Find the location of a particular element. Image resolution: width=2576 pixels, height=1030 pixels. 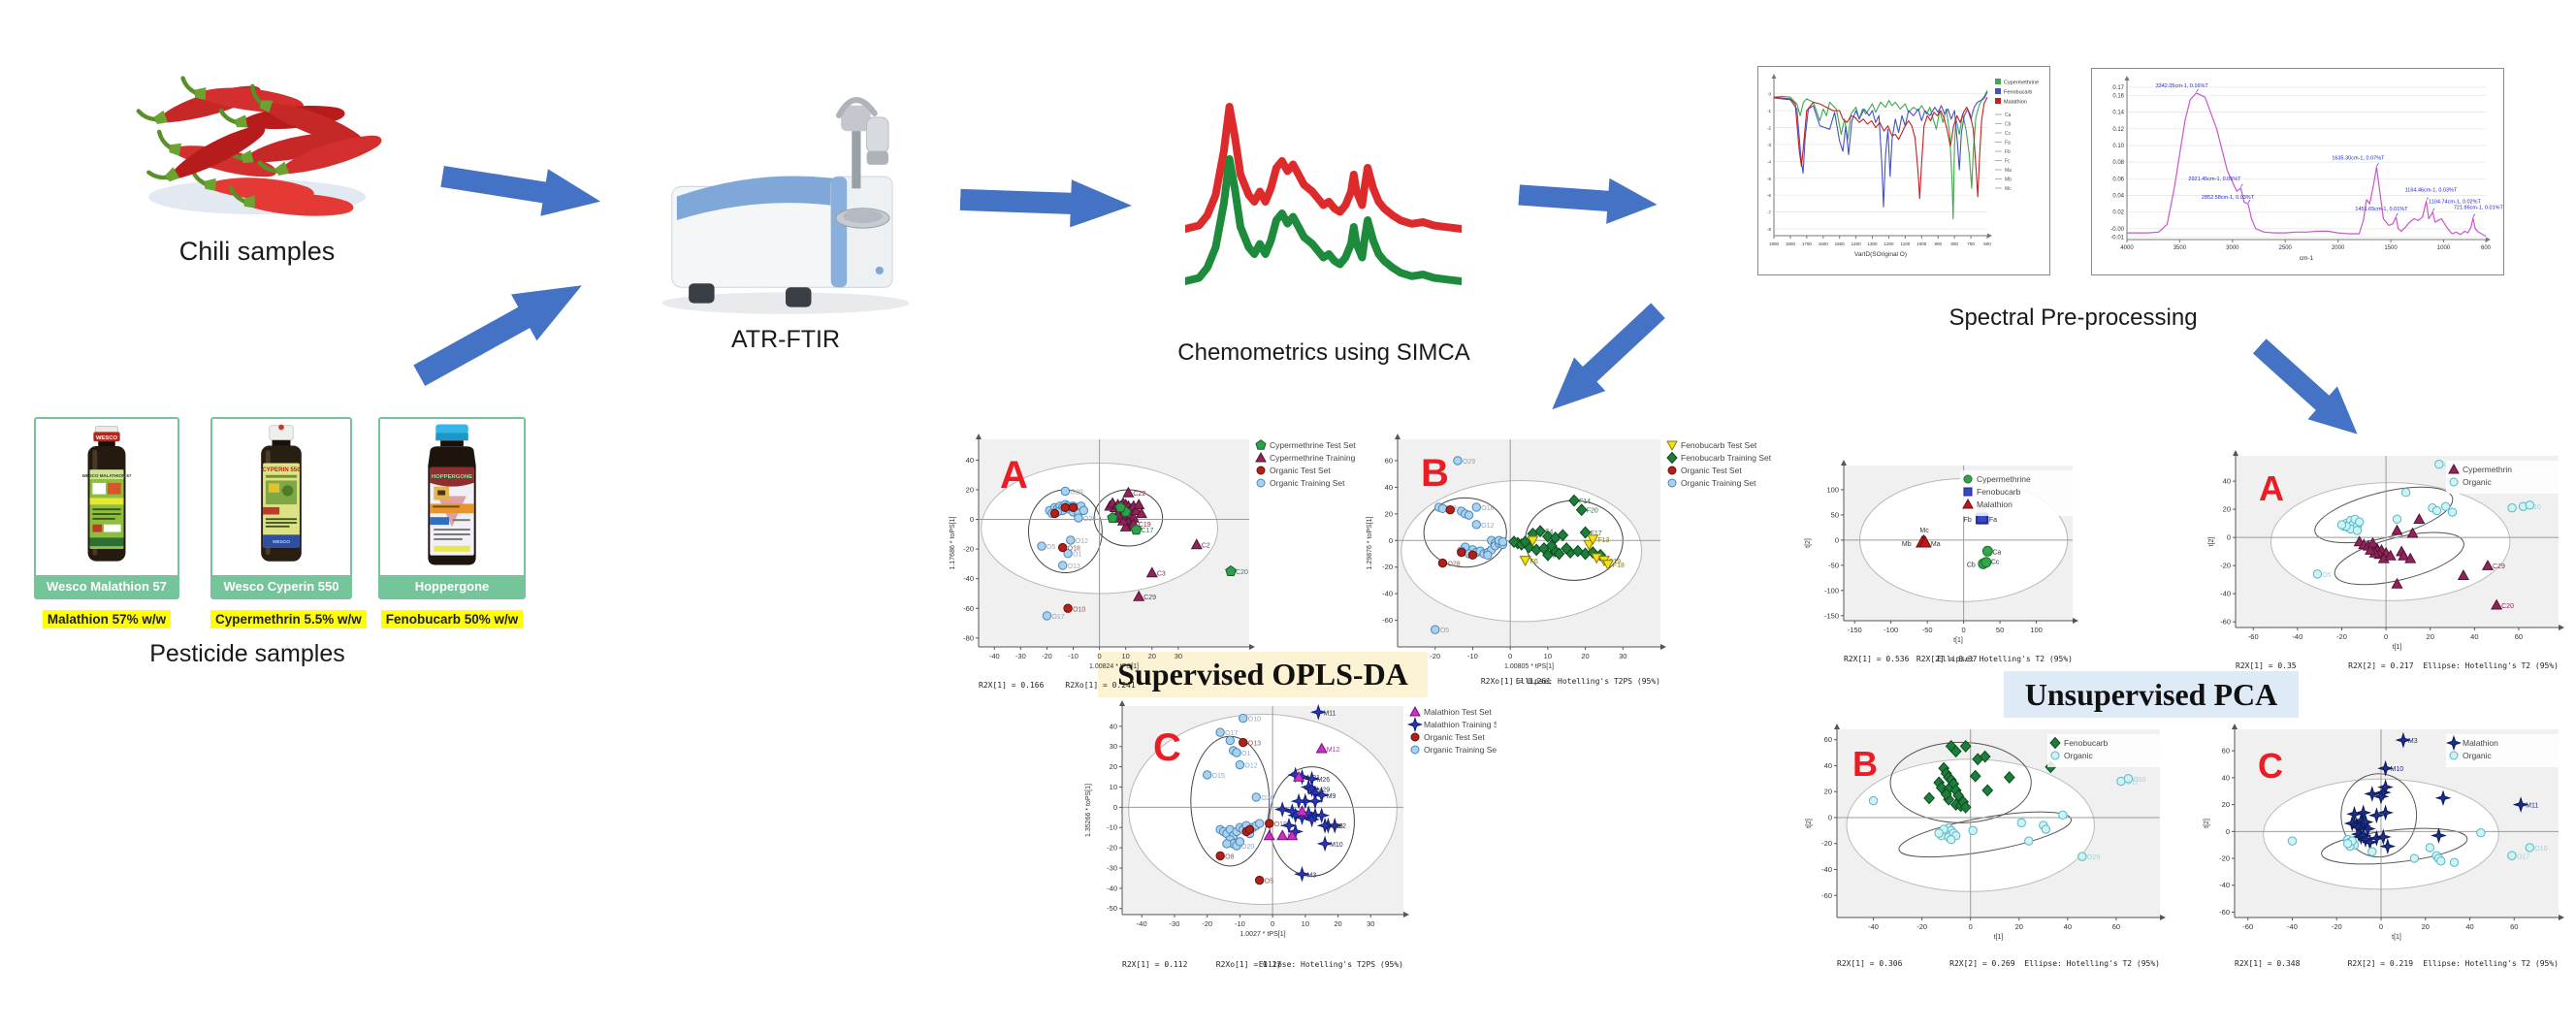

svg-text: R2X[2] = 0.219 is located at coordinates (2381, 964).